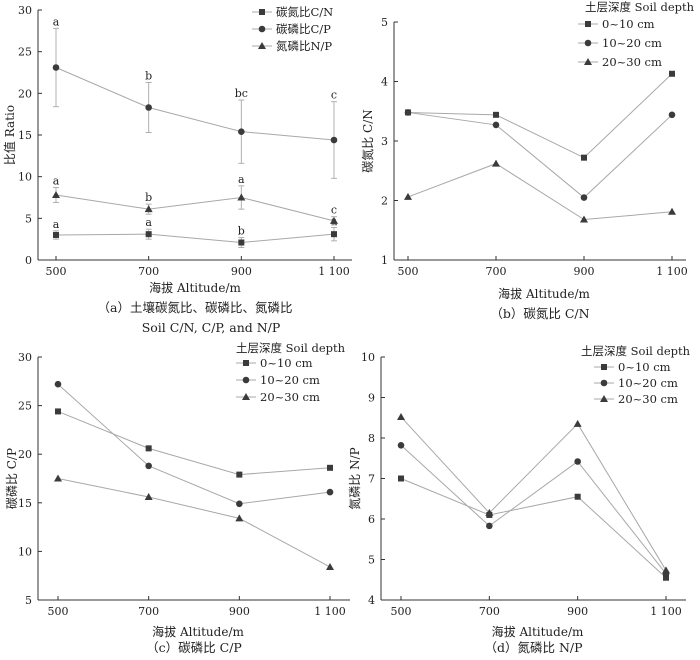 The height and width of the screenshot is (660, 700). Describe the element at coordinates (56, 271) in the screenshot. I see `x-tick-label-a: 500` at that location.